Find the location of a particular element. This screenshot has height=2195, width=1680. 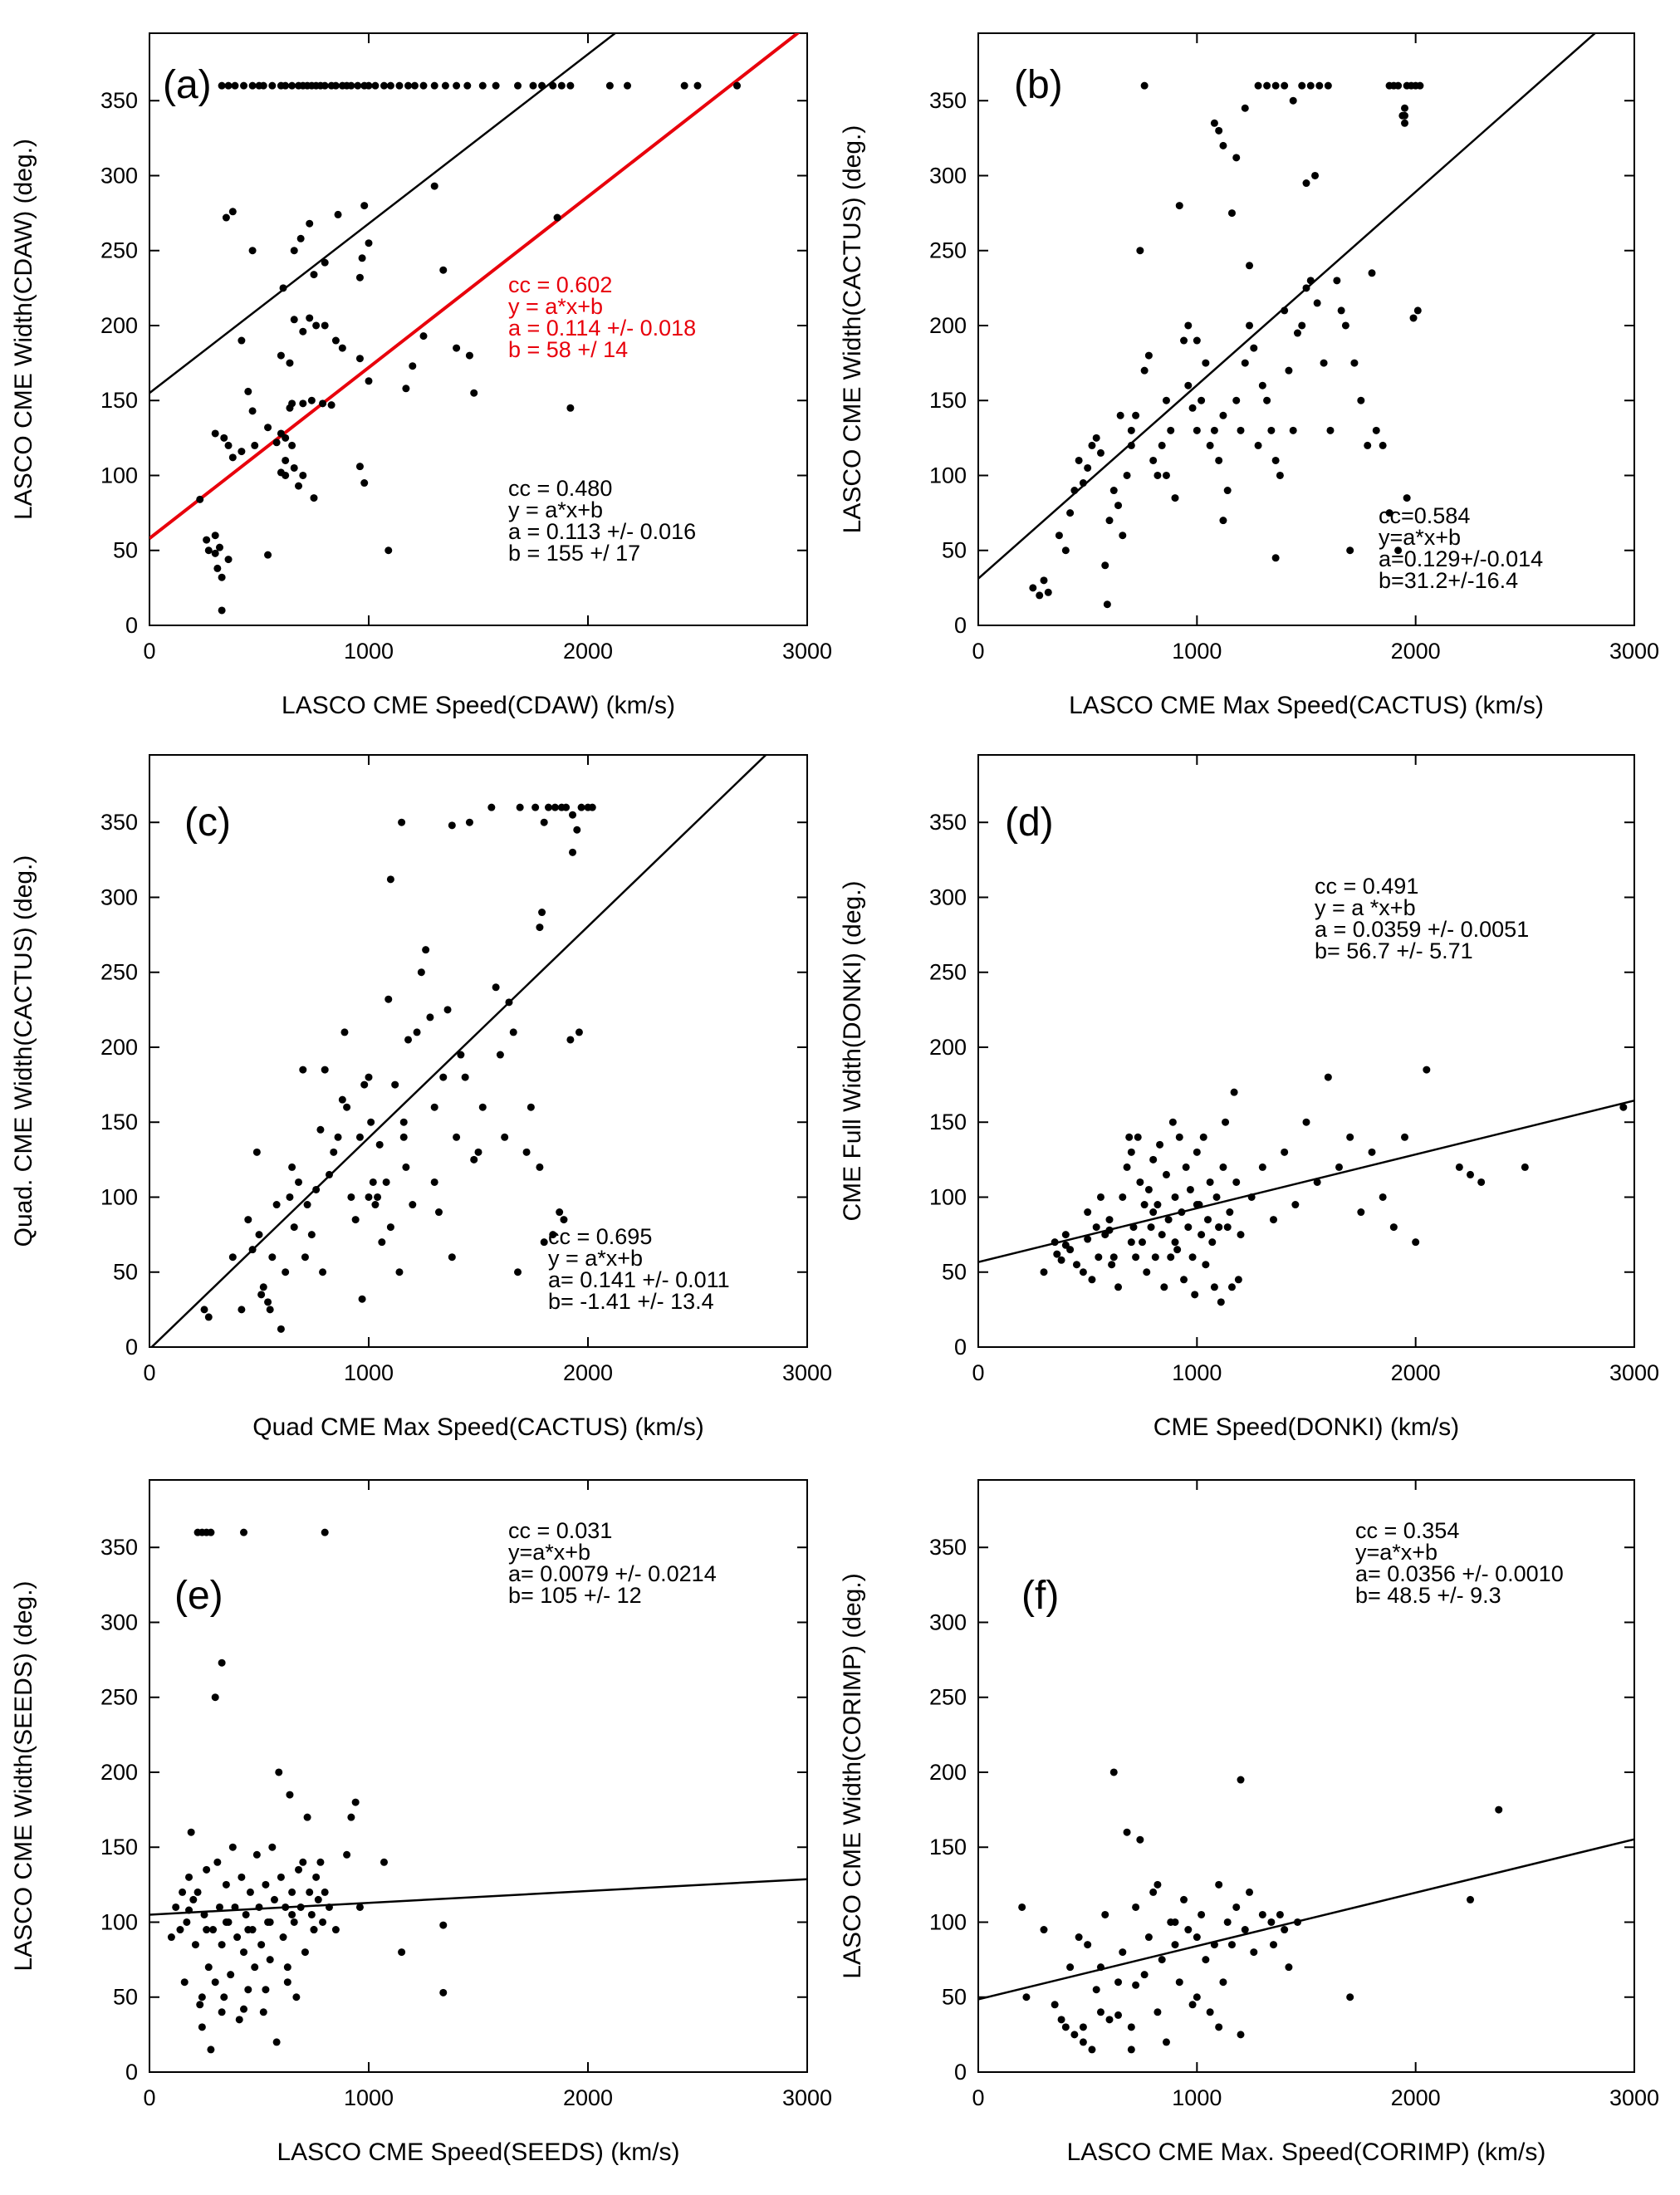

y-tick-label: 350 is located at coordinates (948, 1547).